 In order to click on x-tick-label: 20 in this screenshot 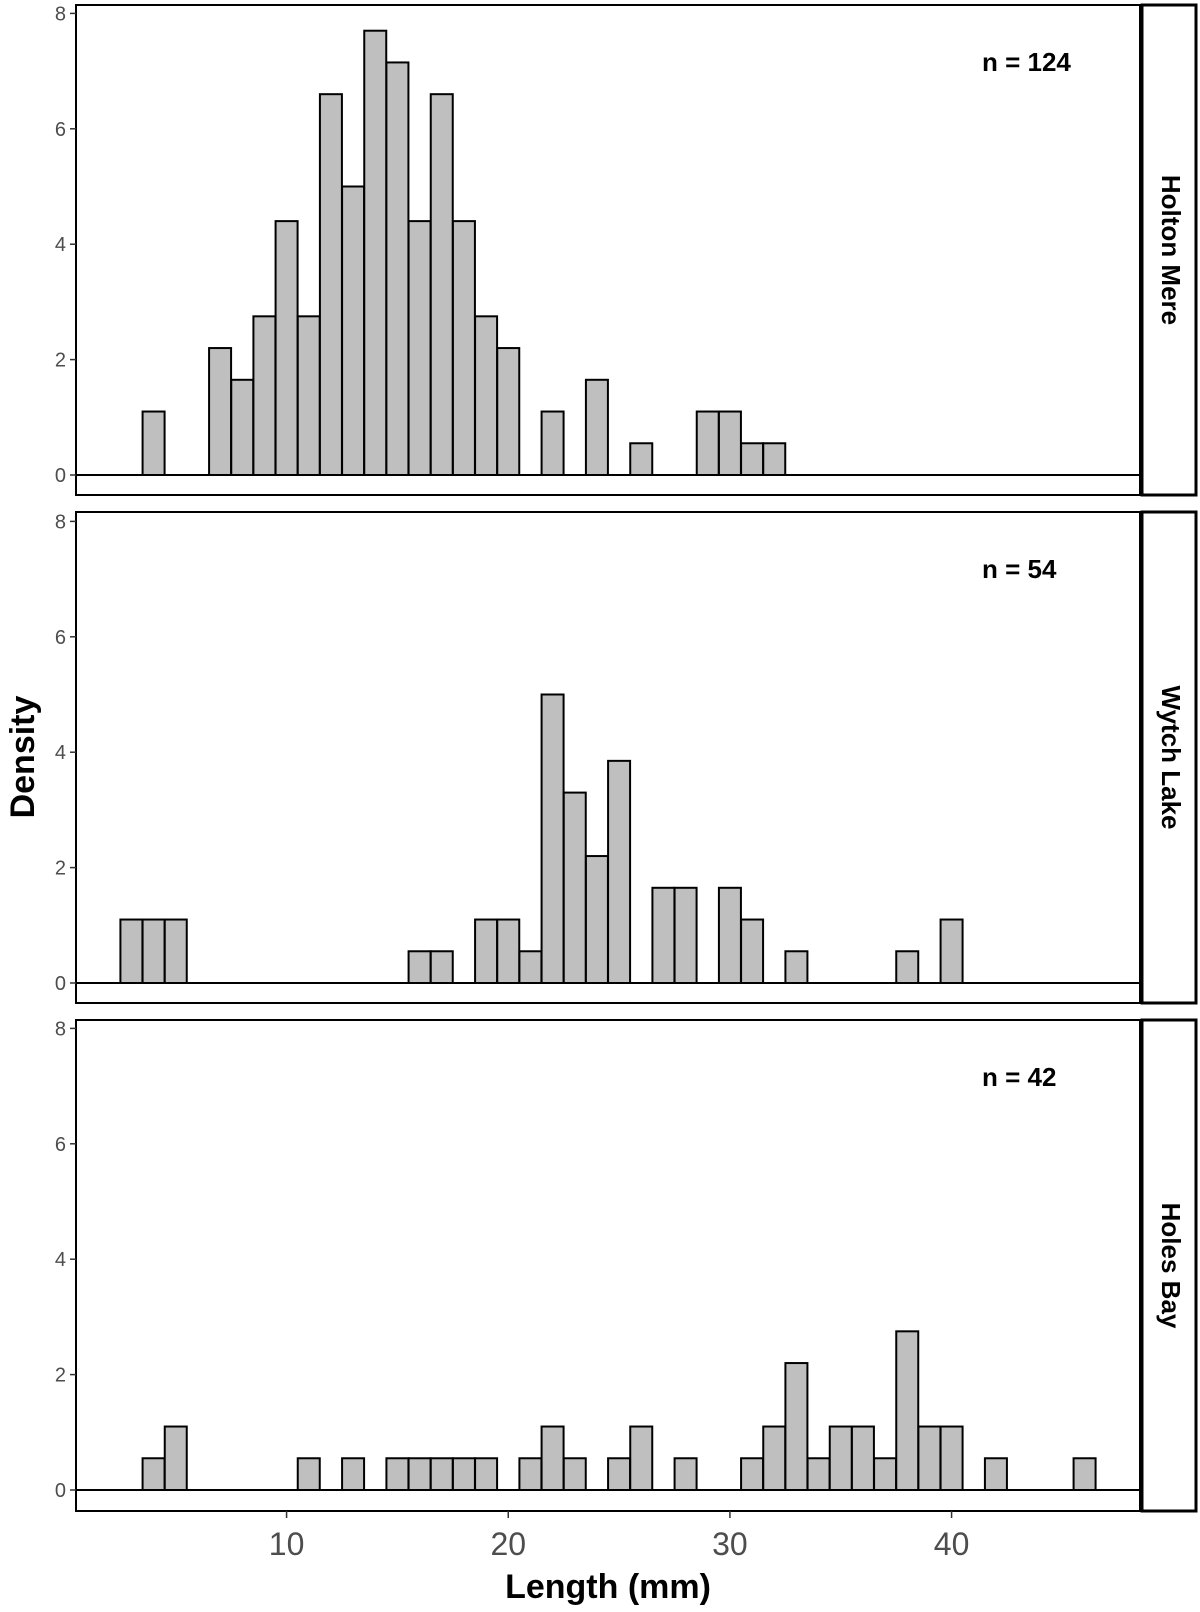, I will do `click(508, 1544)`.